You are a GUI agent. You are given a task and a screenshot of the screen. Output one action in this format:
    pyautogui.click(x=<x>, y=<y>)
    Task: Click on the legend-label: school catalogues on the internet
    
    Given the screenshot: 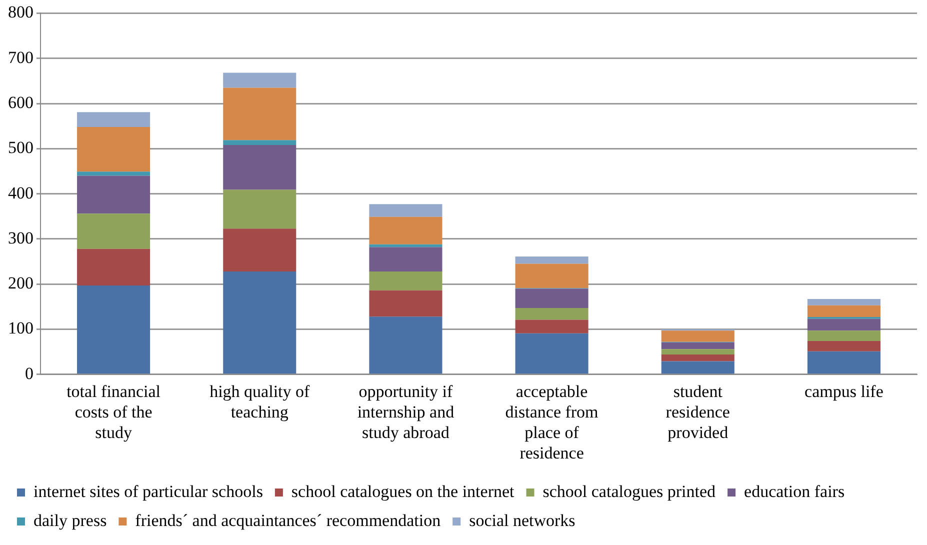 What is the action you would take?
    pyautogui.click(x=403, y=491)
    